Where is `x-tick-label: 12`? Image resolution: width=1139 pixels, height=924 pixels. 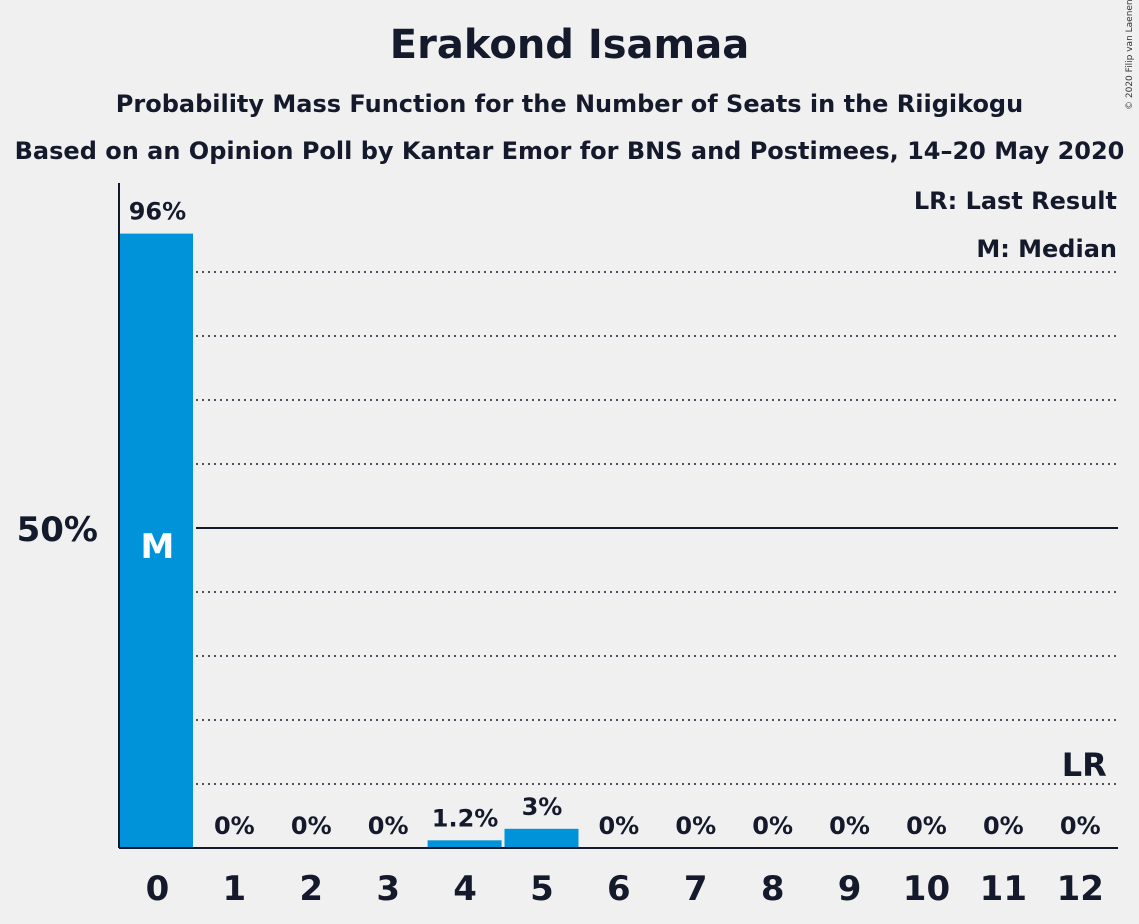 x-tick-label: 12 is located at coordinates (1080, 889).